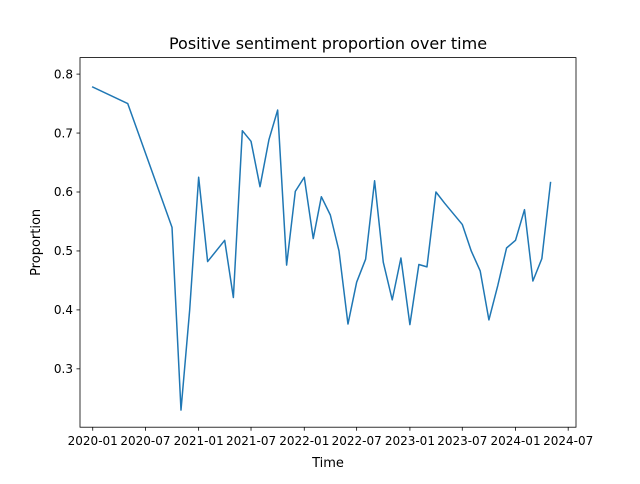 The image size is (640, 484). Describe the element at coordinates (63, 369) in the screenshot. I see `y-tick-label: 0.3` at that location.